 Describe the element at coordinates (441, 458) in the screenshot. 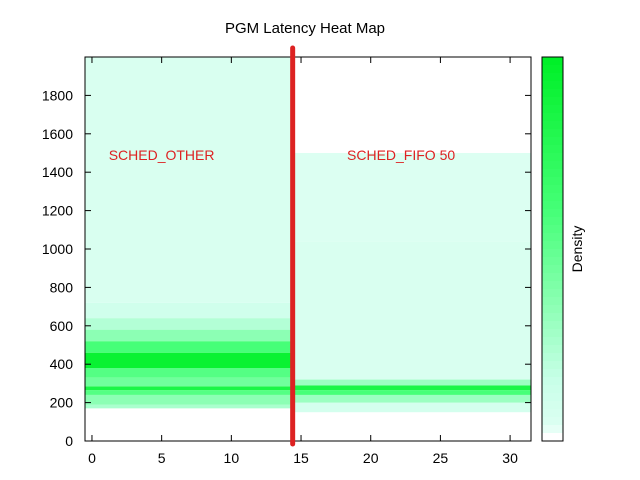

I see `x-tick-label: 25` at that location.